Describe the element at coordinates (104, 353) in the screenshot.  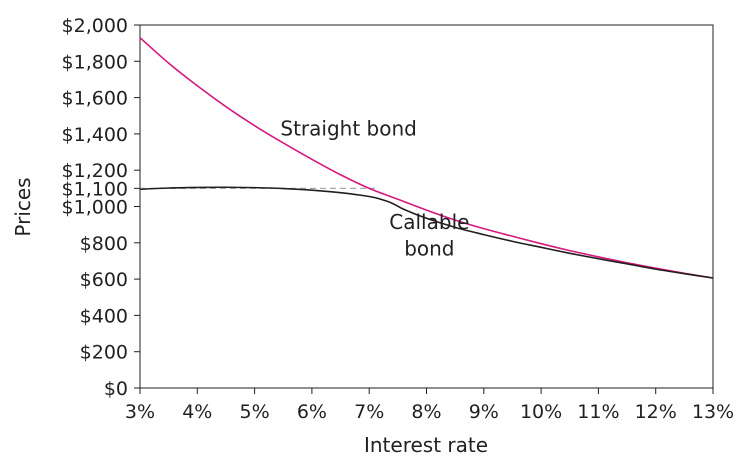
I see `y-tick-label: $200` at that location.